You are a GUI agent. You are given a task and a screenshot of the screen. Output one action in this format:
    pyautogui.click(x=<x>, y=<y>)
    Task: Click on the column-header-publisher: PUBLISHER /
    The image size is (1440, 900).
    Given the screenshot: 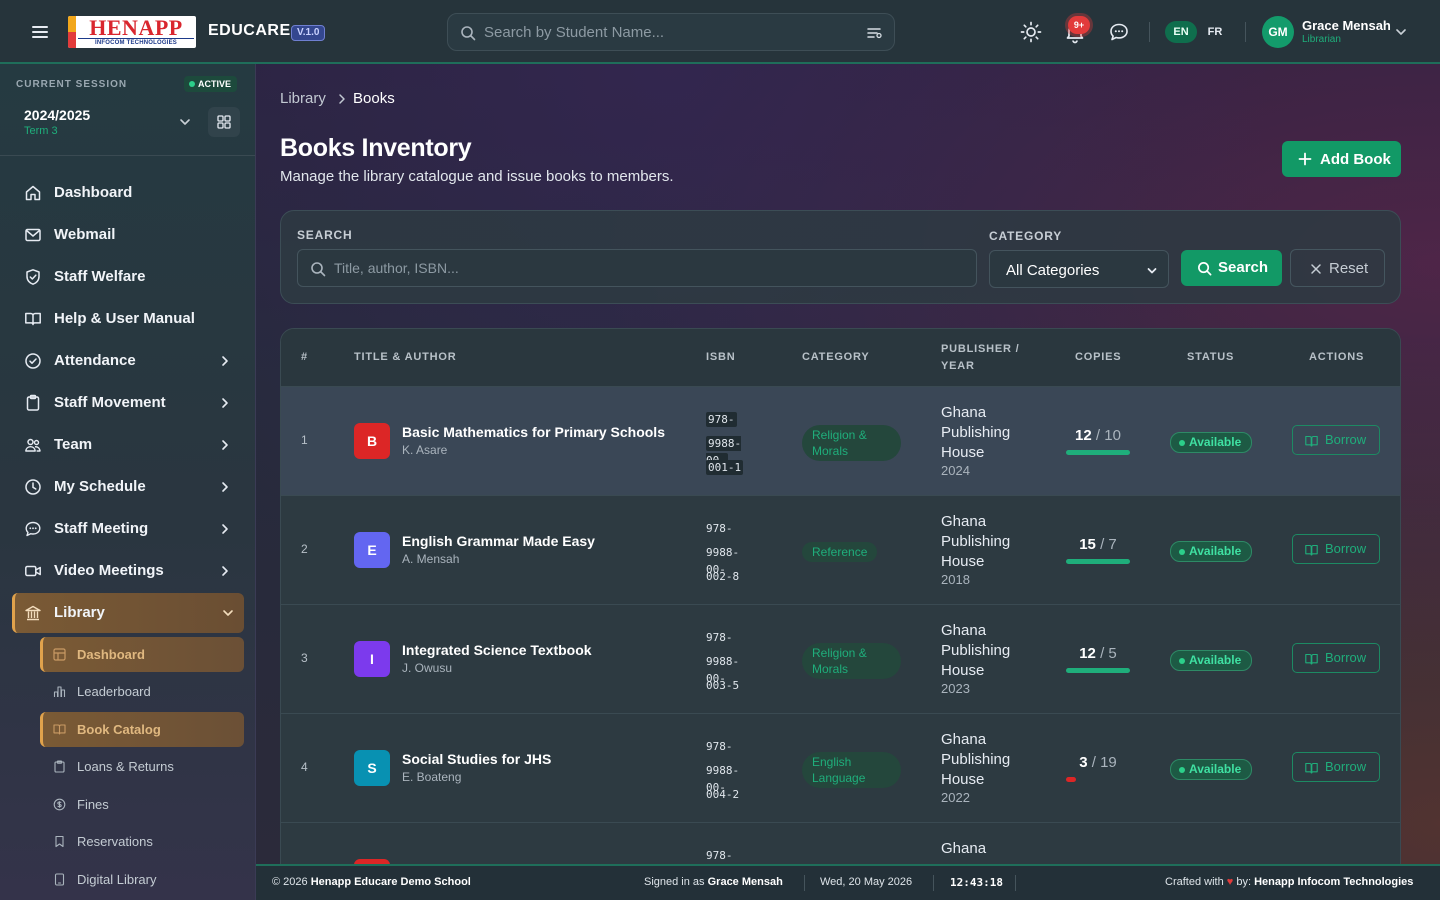 What is the action you would take?
    pyautogui.click(x=980, y=349)
    